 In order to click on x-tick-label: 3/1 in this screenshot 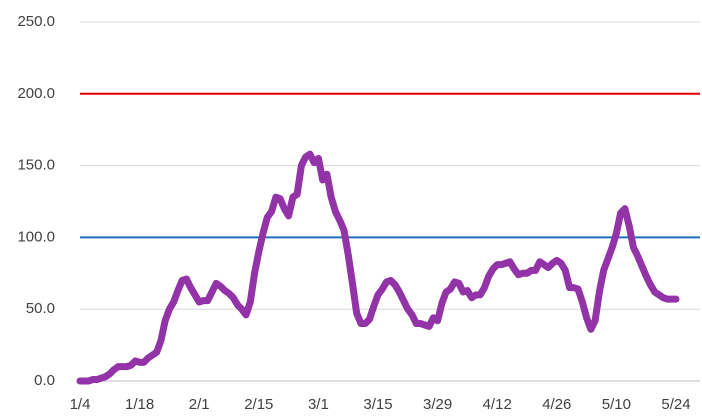, I will do `click(318, 404)`.